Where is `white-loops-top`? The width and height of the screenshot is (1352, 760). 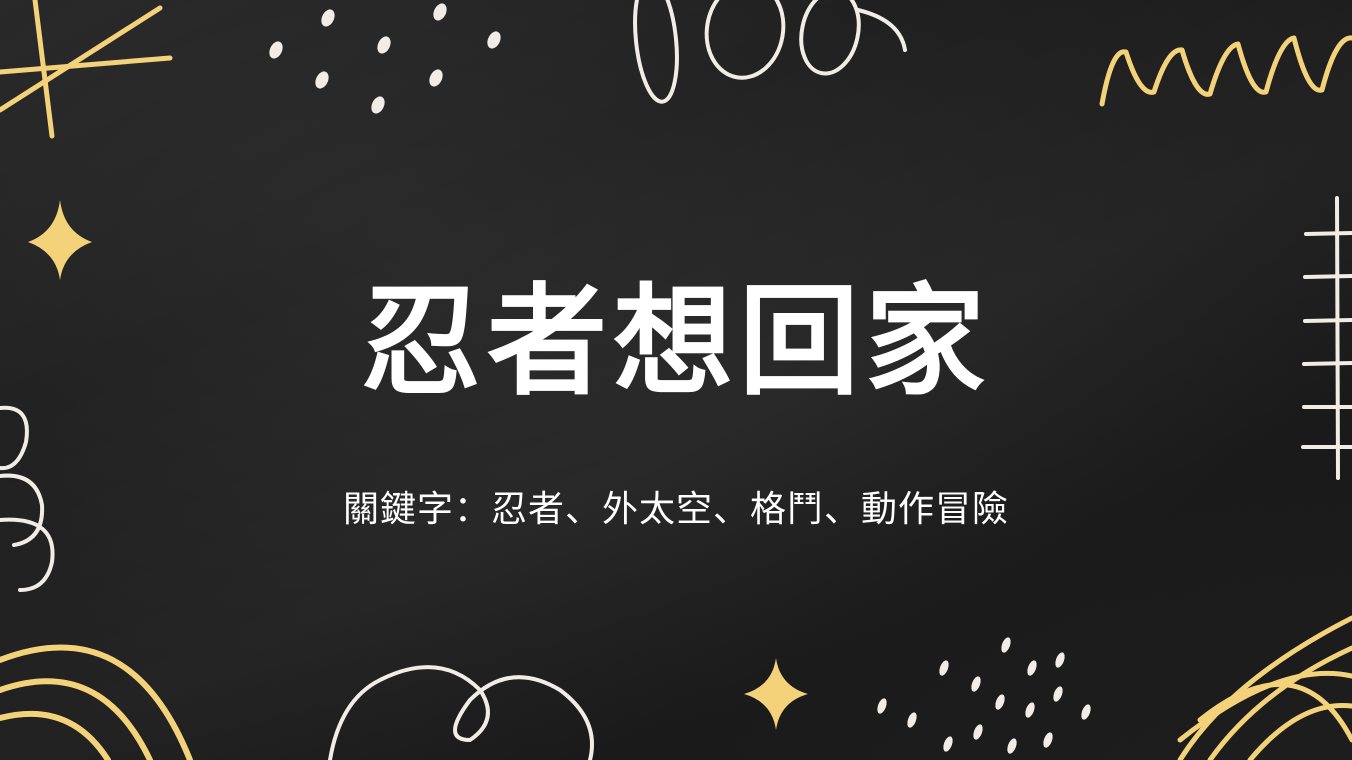 white-loops-top is located at coordinates (770, 52).